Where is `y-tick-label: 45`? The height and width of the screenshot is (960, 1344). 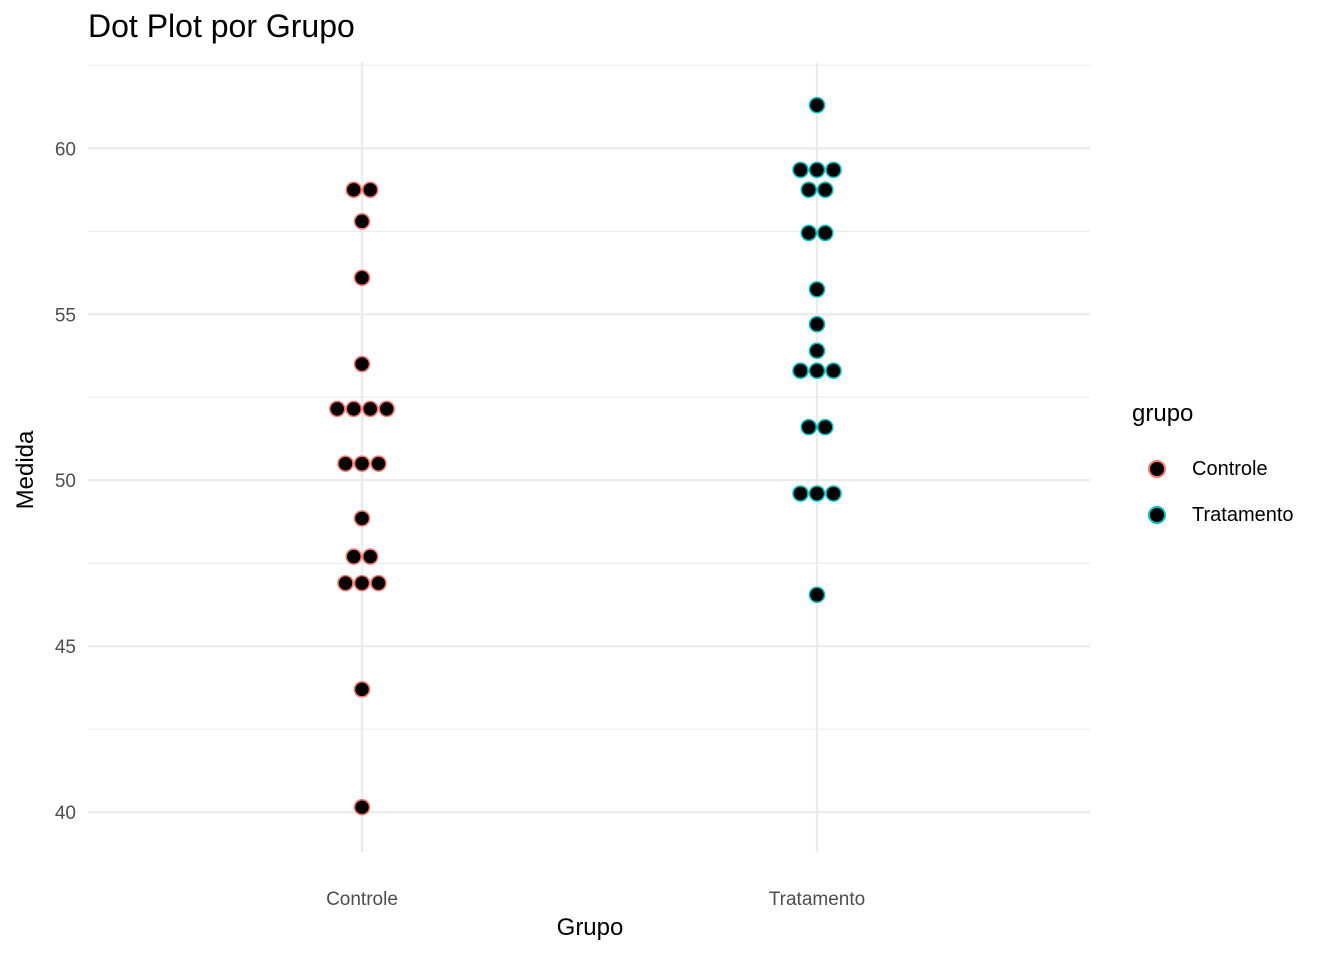
y-tick-label: 45 is located at coordinates (65, 647).